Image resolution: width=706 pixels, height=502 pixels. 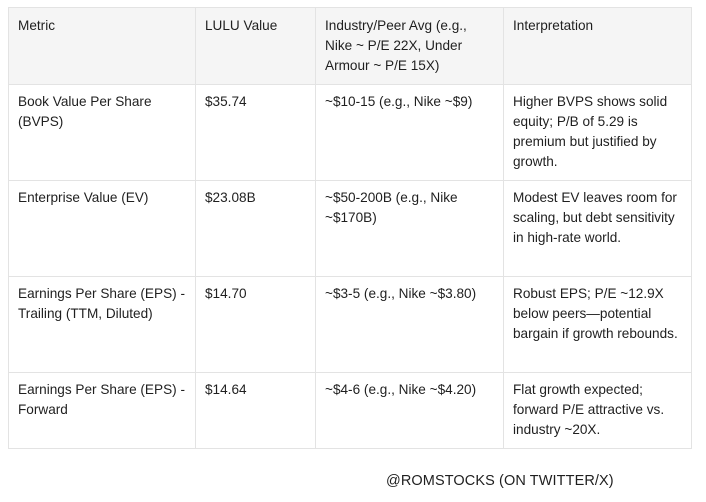 What do you see at coordinates (102, 410) in the screenshot?
I see `cell-metric: Earnings Per Share (EPS) - Forward` at bounding box center [102, 410].